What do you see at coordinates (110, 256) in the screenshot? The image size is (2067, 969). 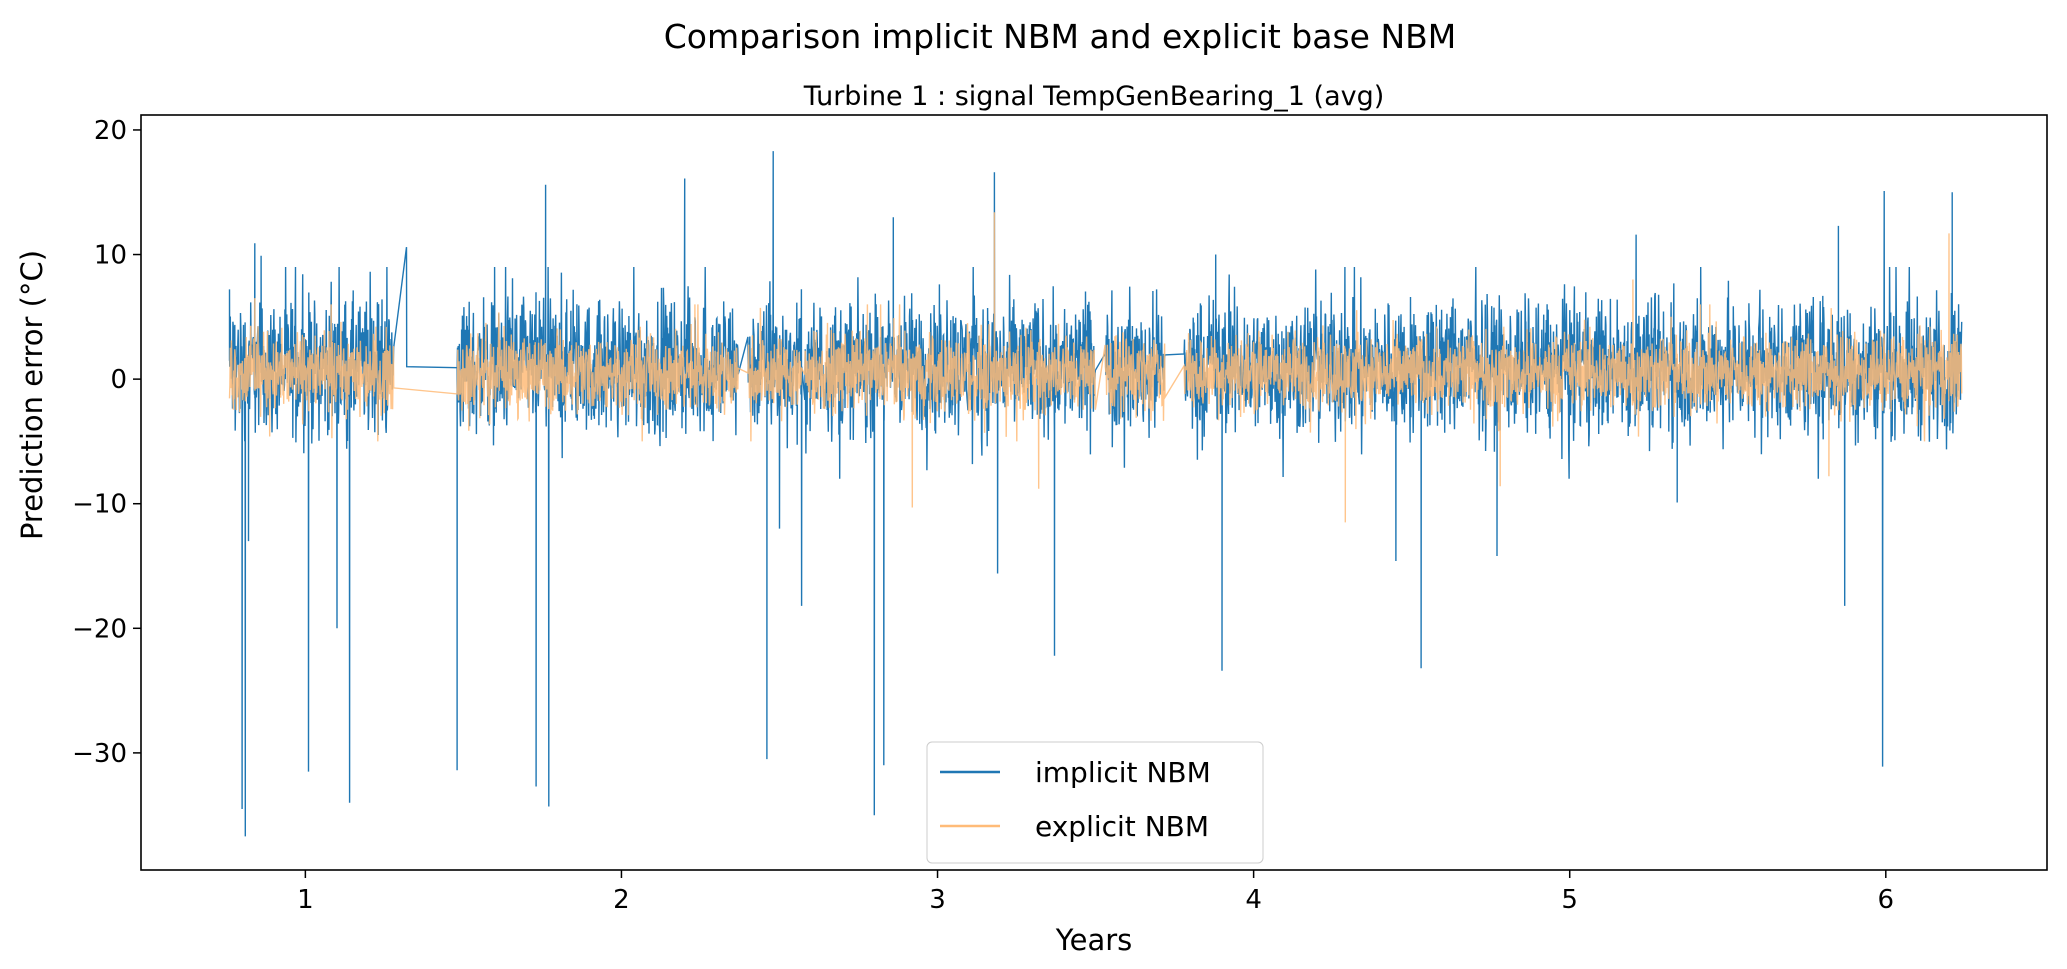 I see `y-tick-label: 10` at bounding box center [110, 256].